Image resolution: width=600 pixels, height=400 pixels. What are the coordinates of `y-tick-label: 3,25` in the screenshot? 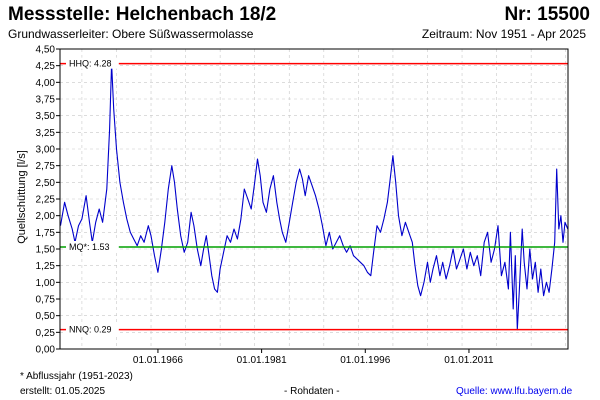 It's located at (46, 133).